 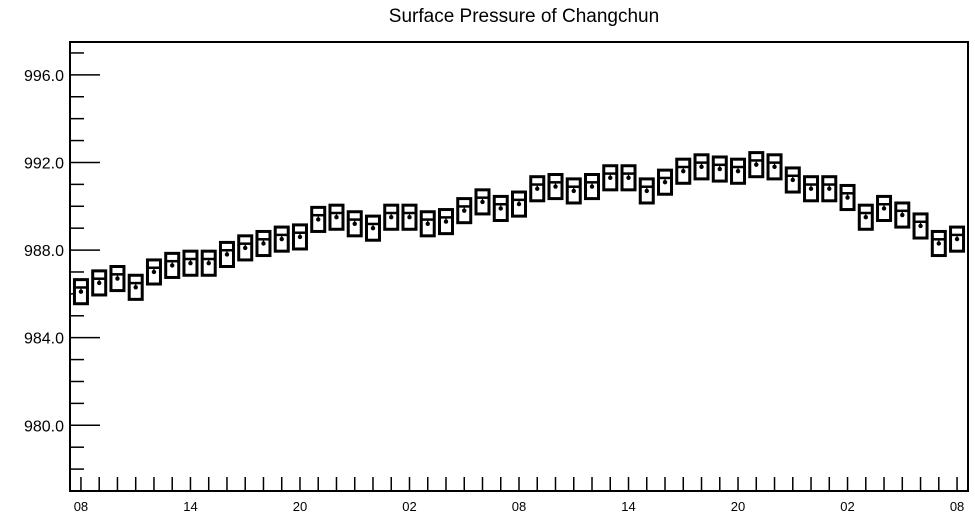 I want to click on y-tick-label: 980.0, so click(x=44, y=426).